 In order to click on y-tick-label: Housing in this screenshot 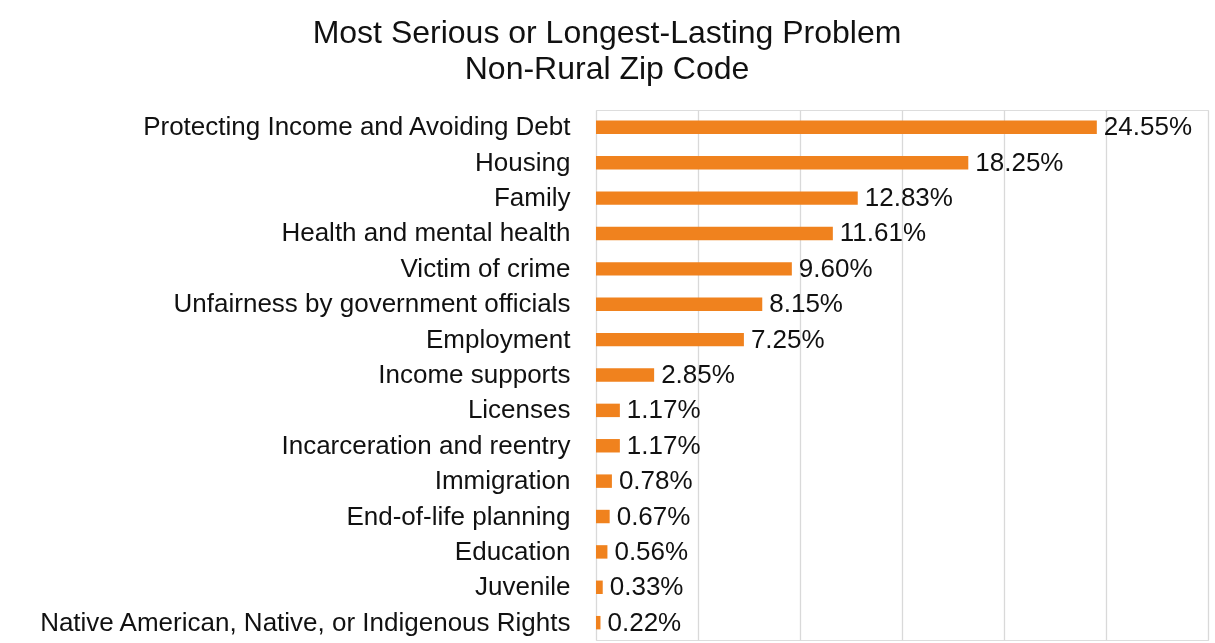, I will do `click(523, 161)`.